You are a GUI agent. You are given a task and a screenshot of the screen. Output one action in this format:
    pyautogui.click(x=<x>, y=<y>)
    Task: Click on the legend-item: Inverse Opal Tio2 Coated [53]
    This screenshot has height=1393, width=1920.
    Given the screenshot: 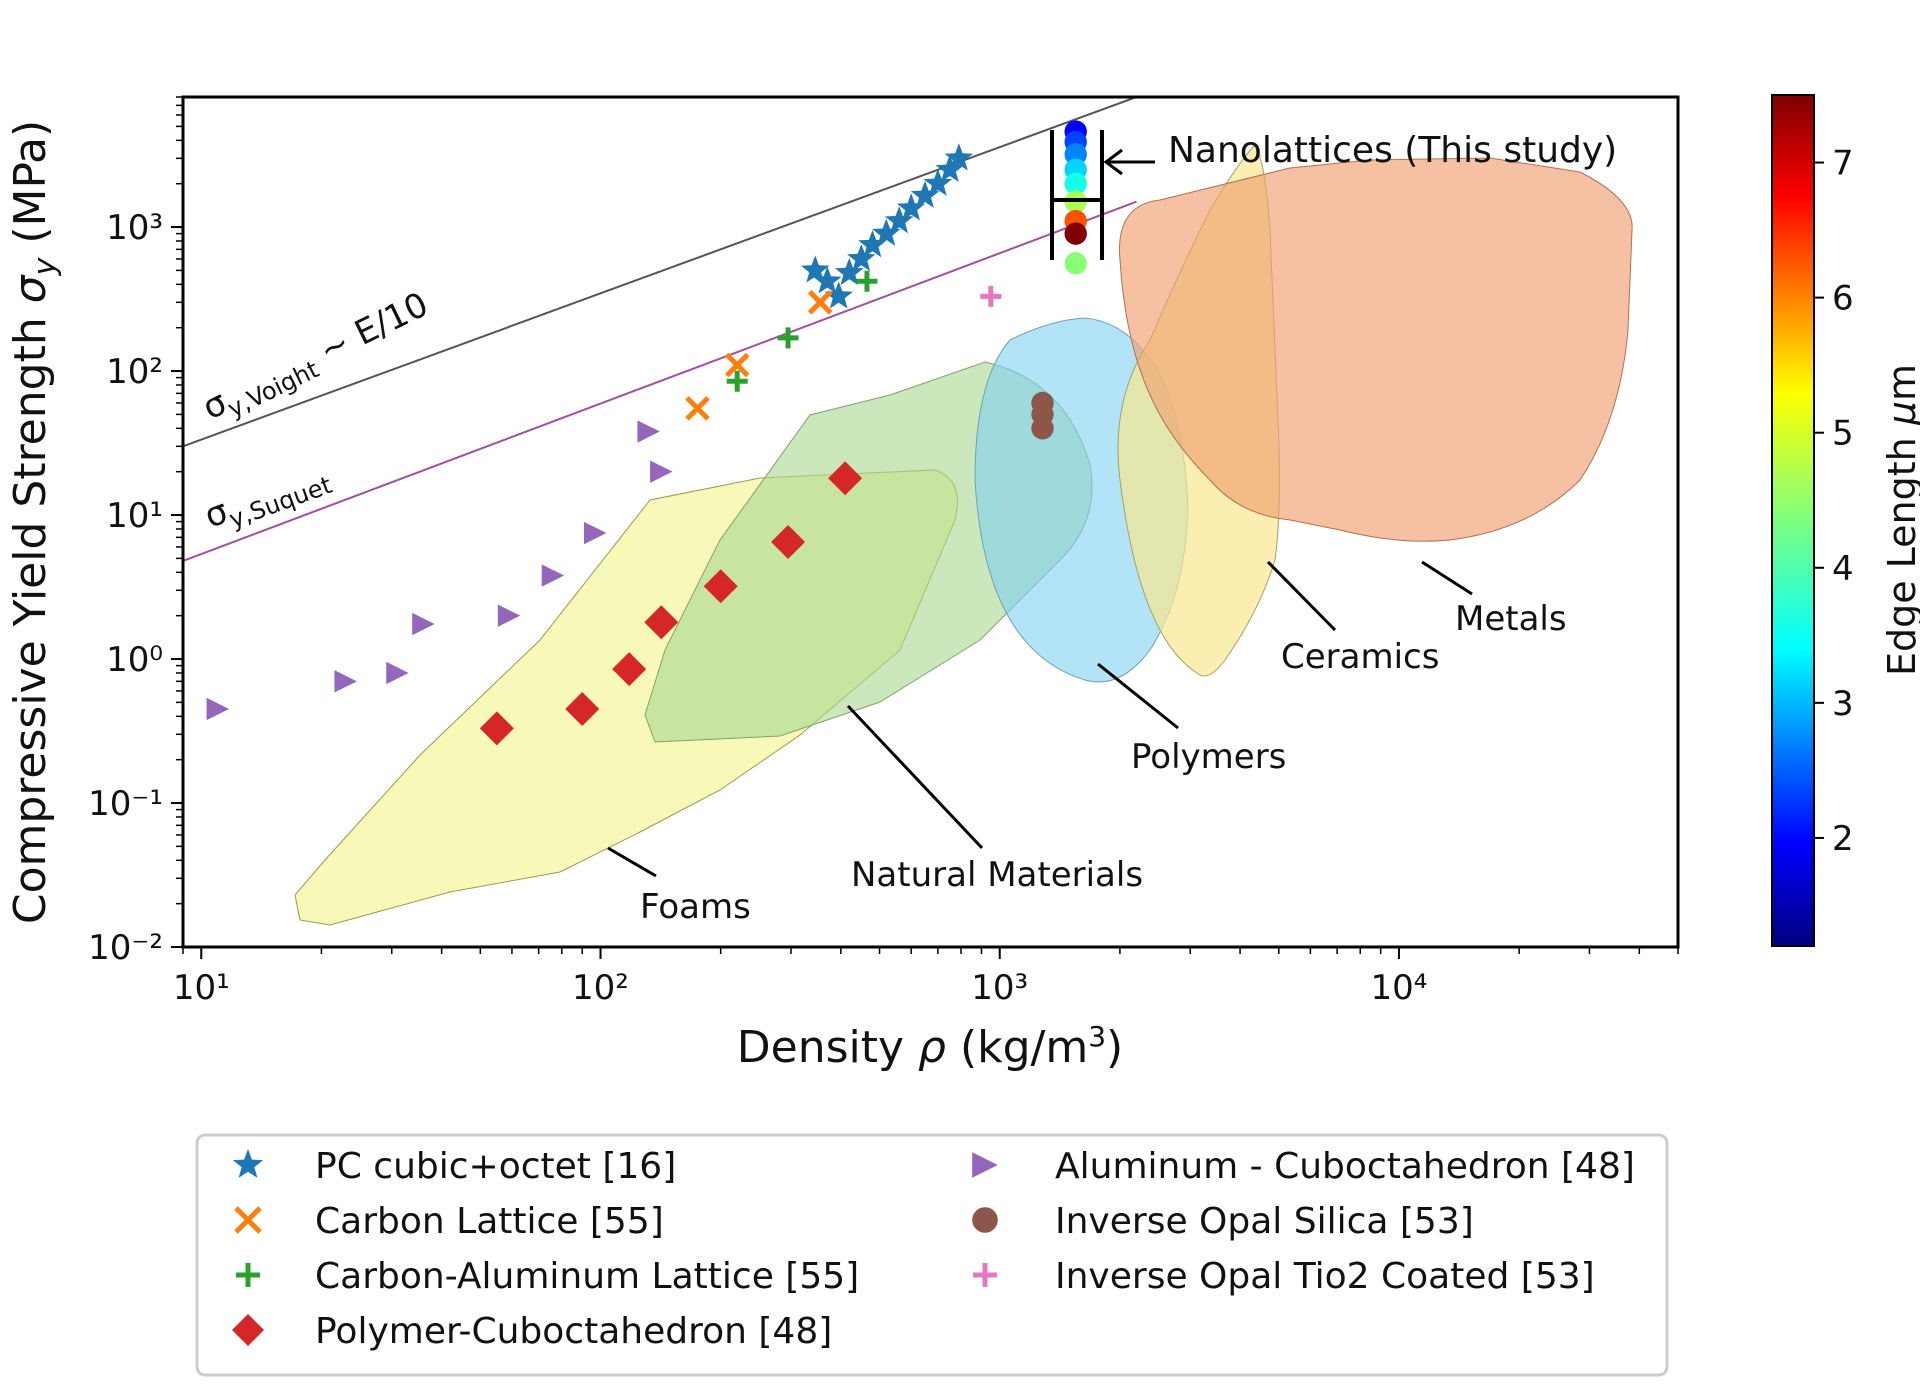 What is the action you would take?
    pyautogui.click(x=1284, y=1276)
    